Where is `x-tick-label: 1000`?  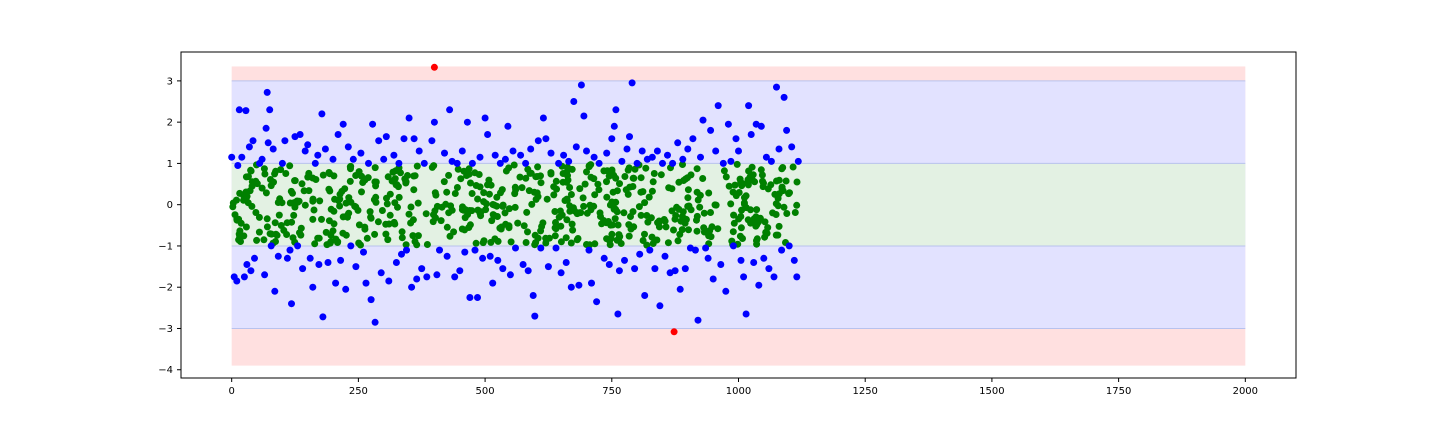 x-tick-label: 1000 is located at coordinates (738, 391).